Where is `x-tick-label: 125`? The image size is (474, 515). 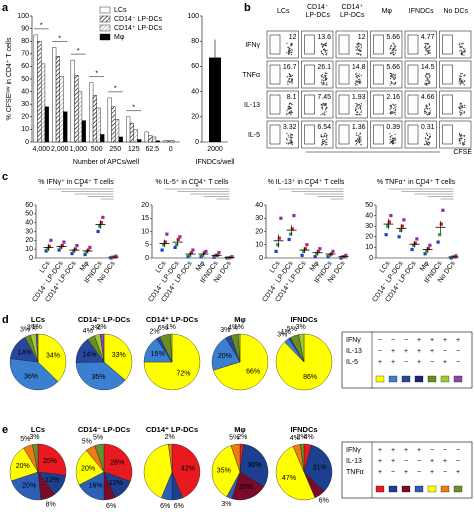 x-tick-label: 125 is located at coordinates (134, 149).